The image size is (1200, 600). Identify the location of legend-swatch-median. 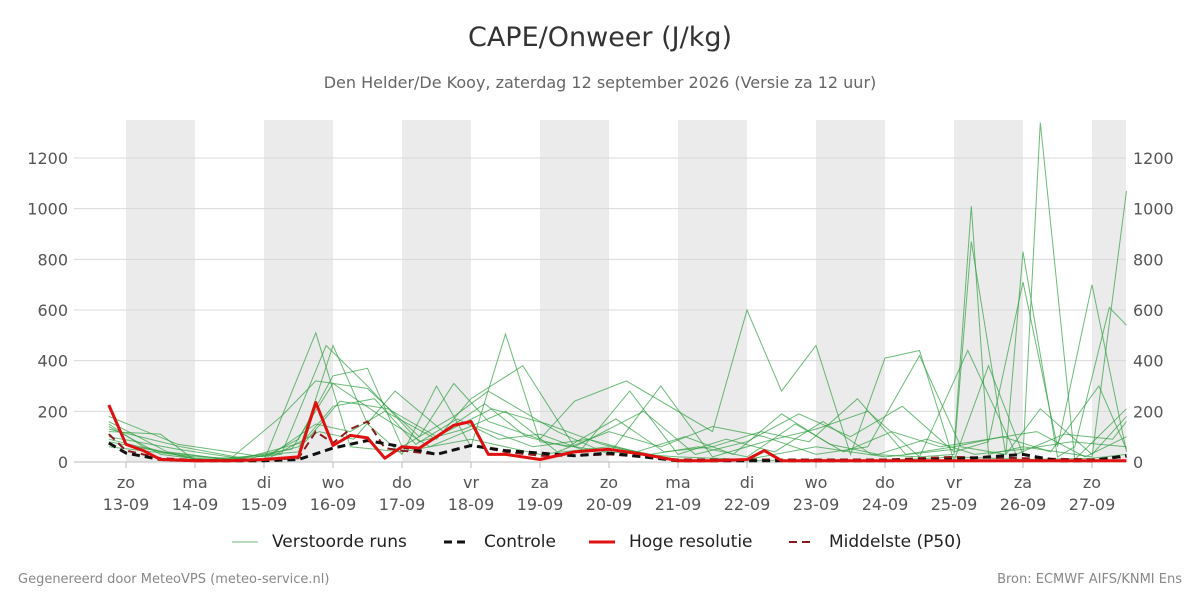
(802, 542).